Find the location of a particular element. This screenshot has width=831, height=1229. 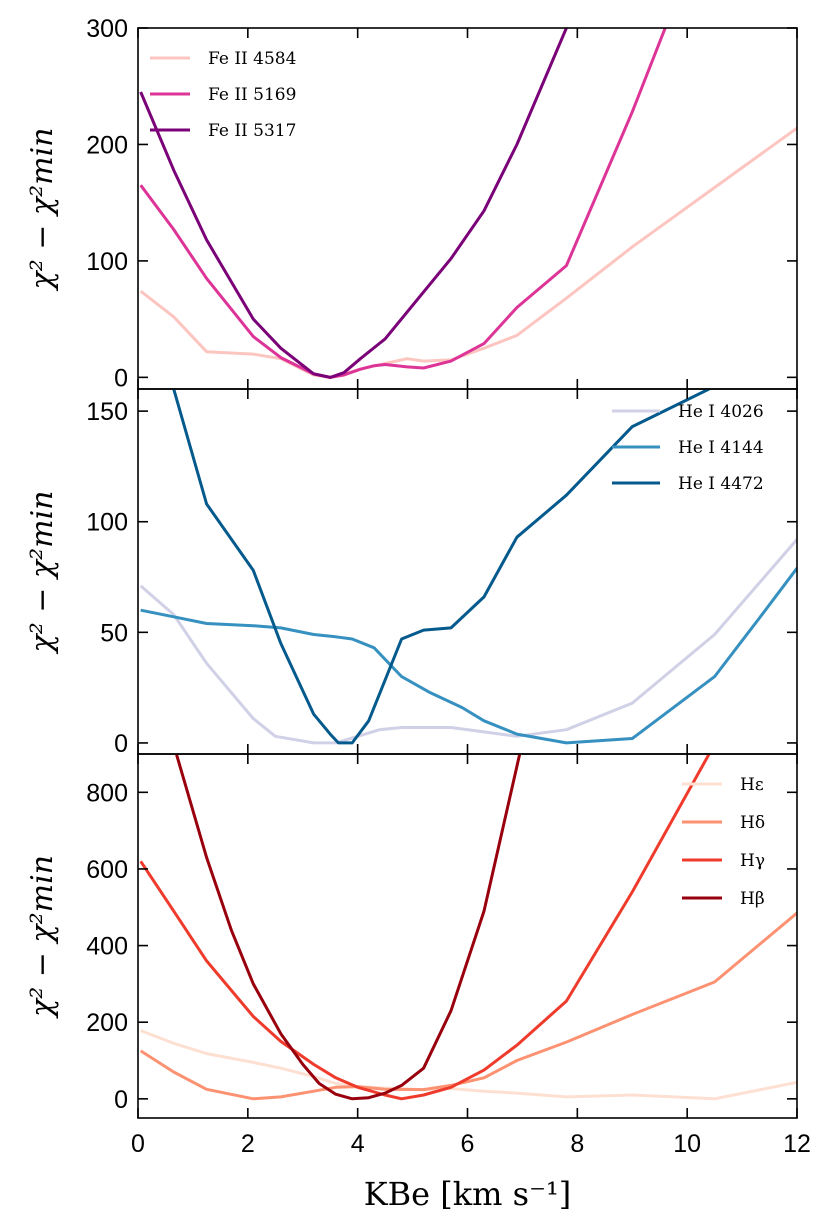

legend-label: Hβ is located at coordinates (752, 899).